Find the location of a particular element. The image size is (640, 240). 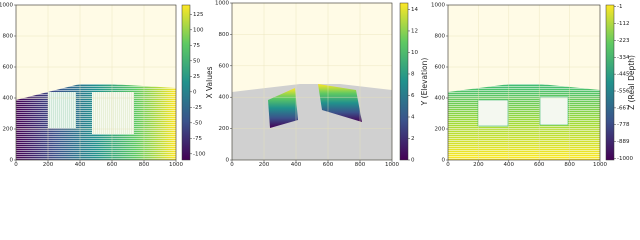

colorbar-tick-label: -778 is located at coordinates (623, 125).